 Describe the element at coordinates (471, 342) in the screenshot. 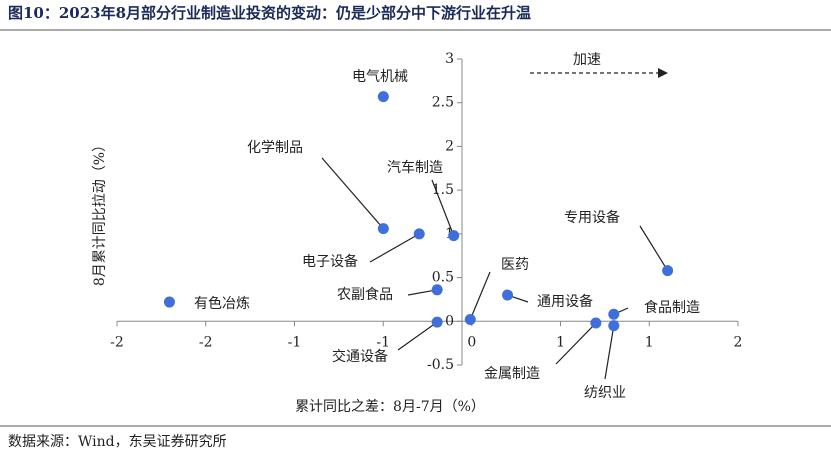

I see `x-tick-label: 0` at that location.